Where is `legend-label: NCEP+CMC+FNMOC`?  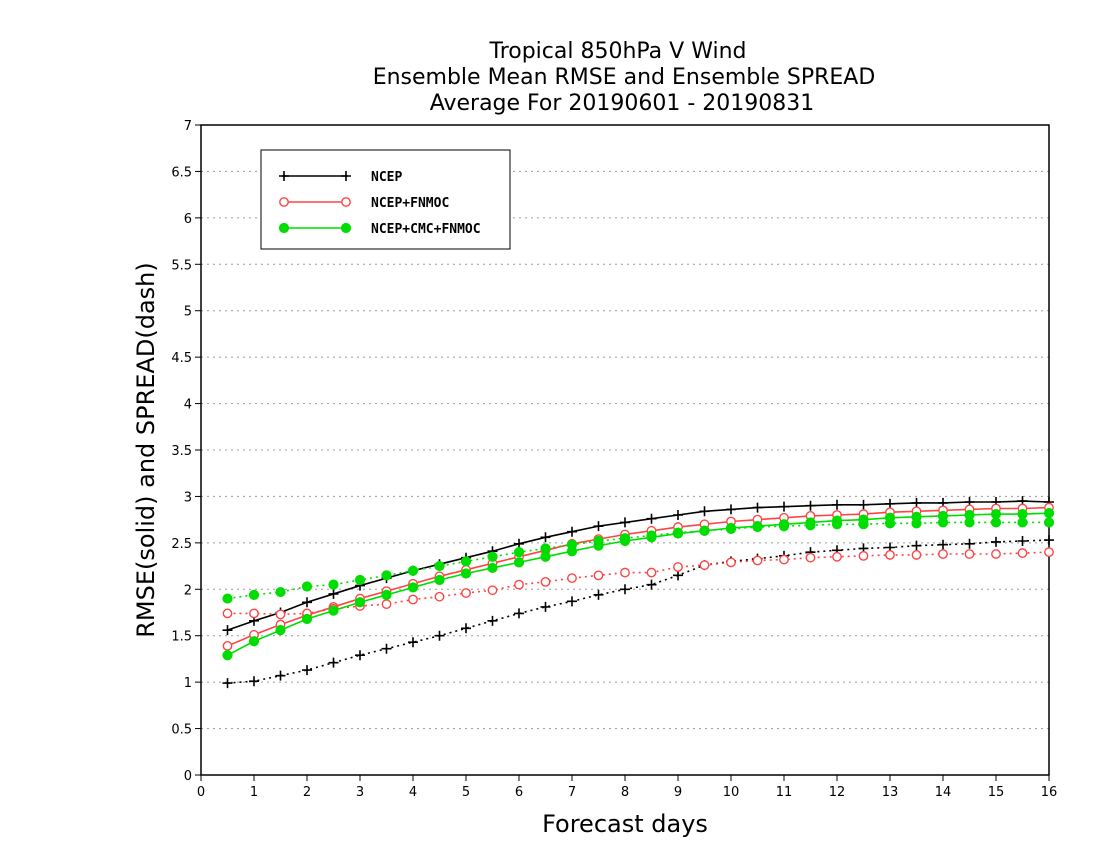
legend-label: NCEP+CMC+FNMOC is located at coordinates (426, 229).